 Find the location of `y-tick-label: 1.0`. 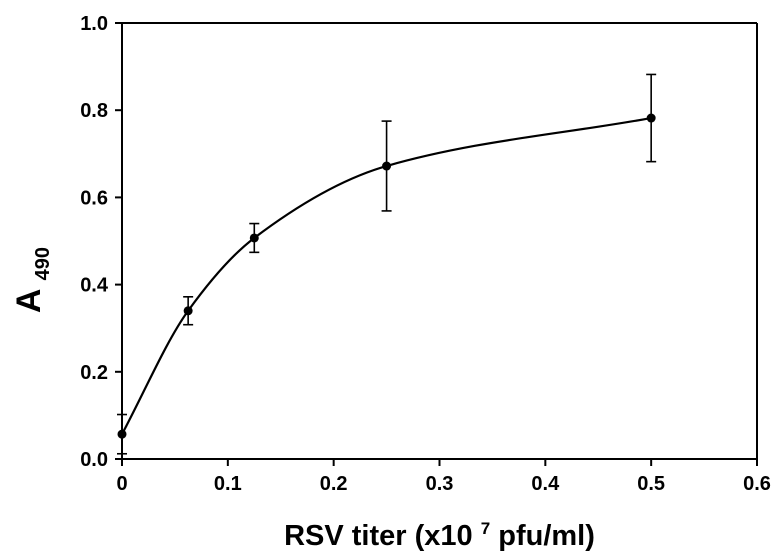

y-tick-label: 1.0 is located at coordinates (94, 24).